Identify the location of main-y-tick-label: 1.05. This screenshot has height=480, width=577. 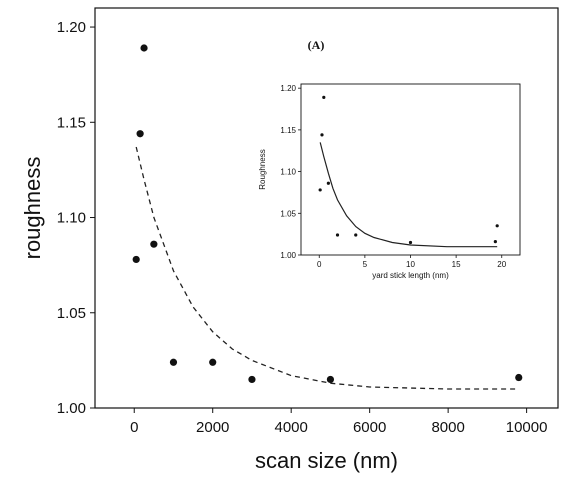
(71, 313).